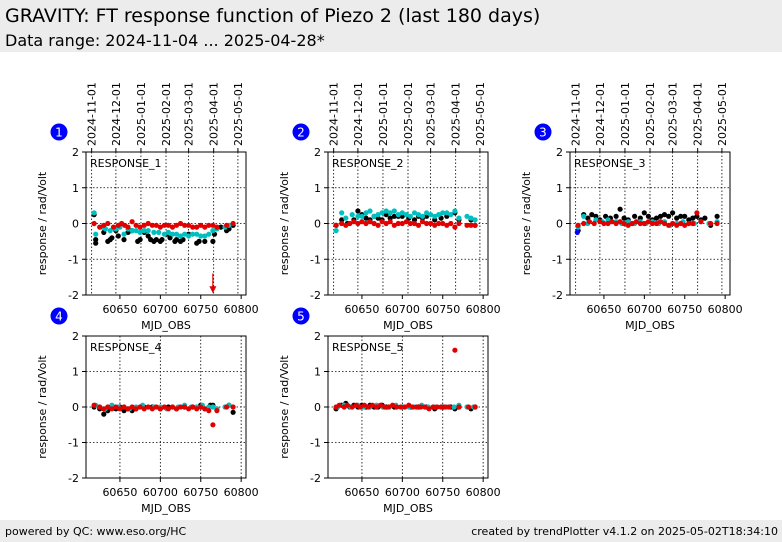  Describe the element at coordinates (160, 492) in the screenshot. I see `x-tick-label: 60700` at that location.